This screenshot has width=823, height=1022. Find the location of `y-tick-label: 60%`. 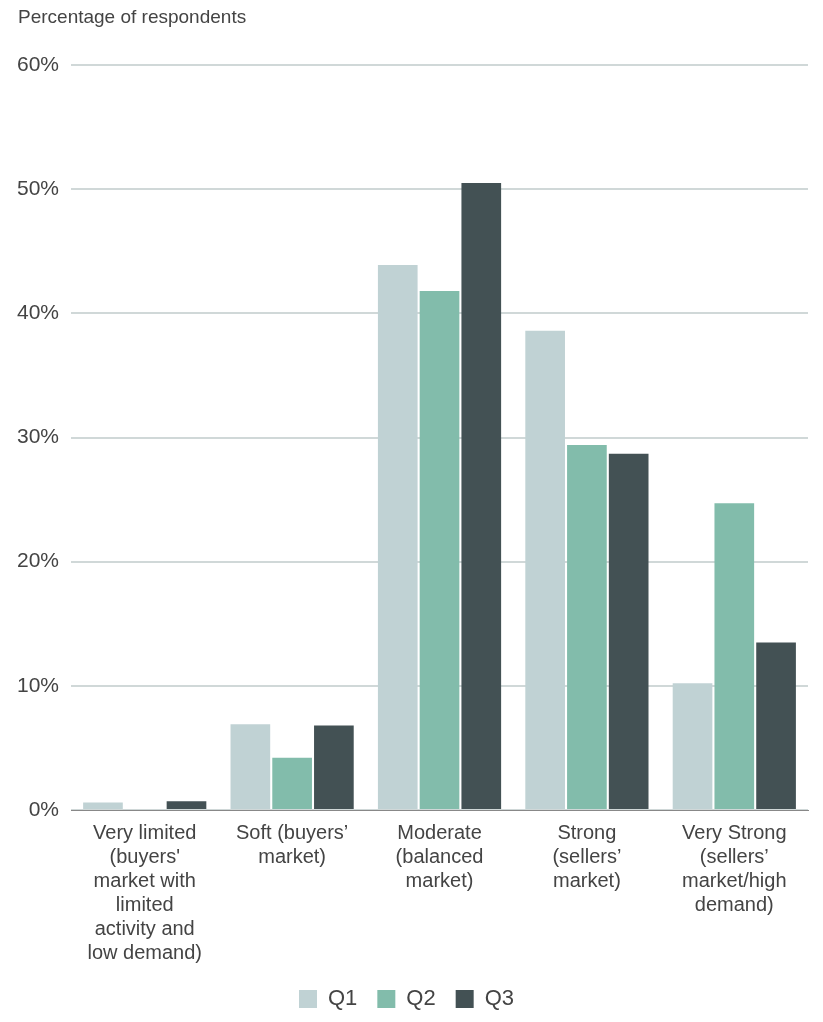

y-tick-label: 60% is located at coordinates (38, 63).